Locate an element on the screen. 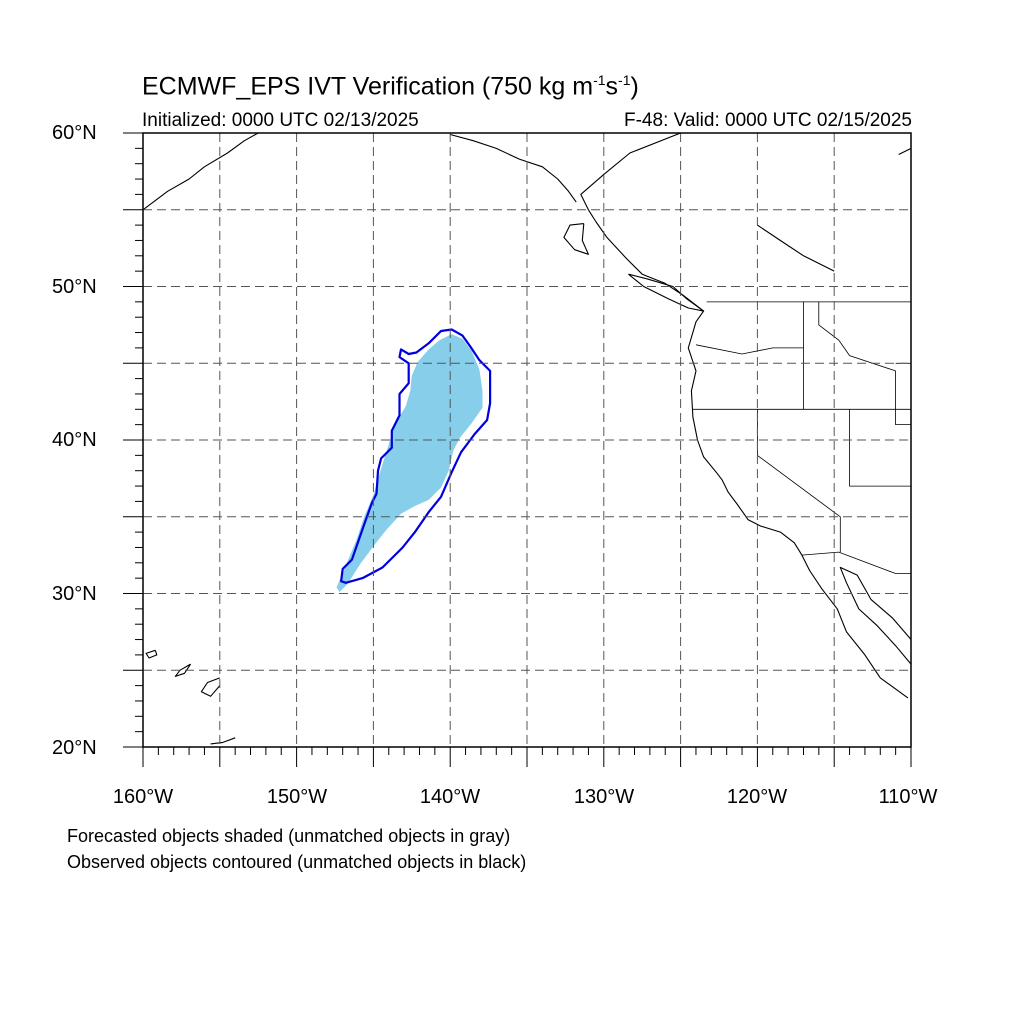 Image resolution: width=1024 pixels, height=1024 pixels. lon-label-140w: 140°W is located at coordinates (450, 797).